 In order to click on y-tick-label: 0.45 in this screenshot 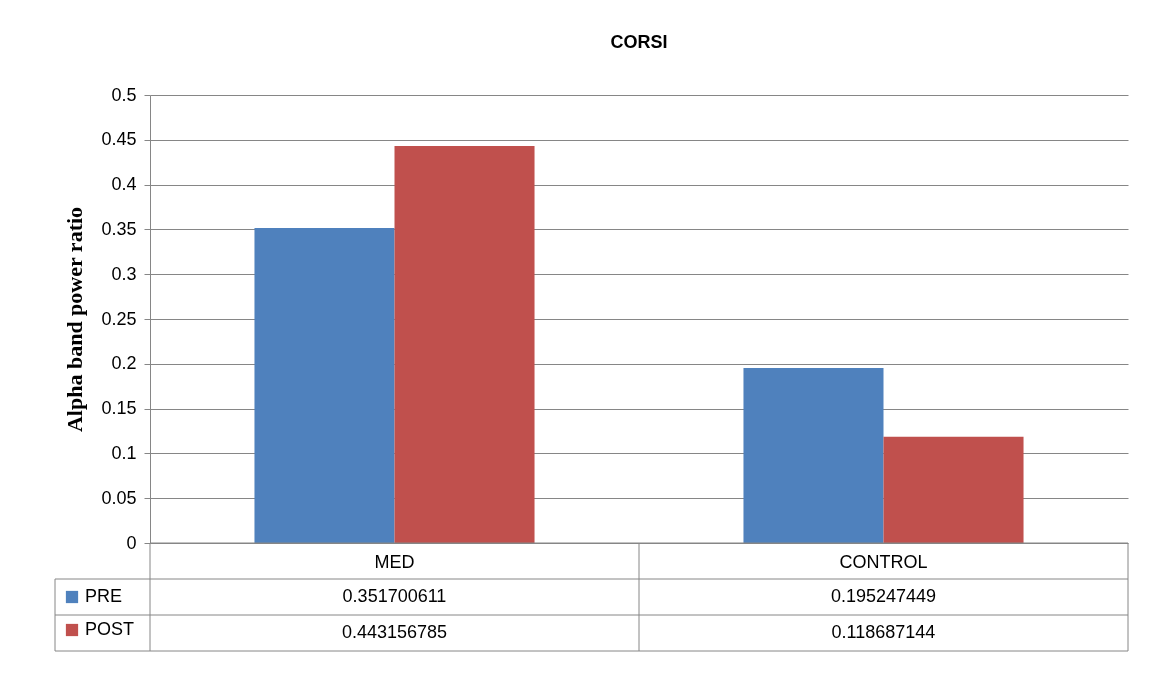, I will do `click(119, 139)`.